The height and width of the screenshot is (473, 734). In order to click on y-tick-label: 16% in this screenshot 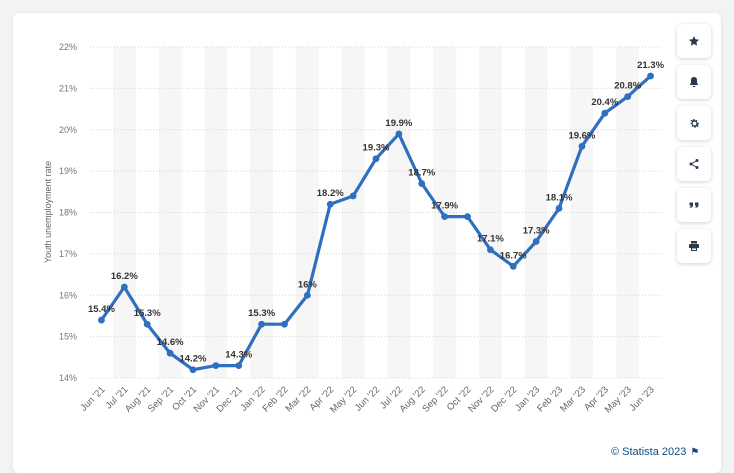, I will do `click(68, 295)`.